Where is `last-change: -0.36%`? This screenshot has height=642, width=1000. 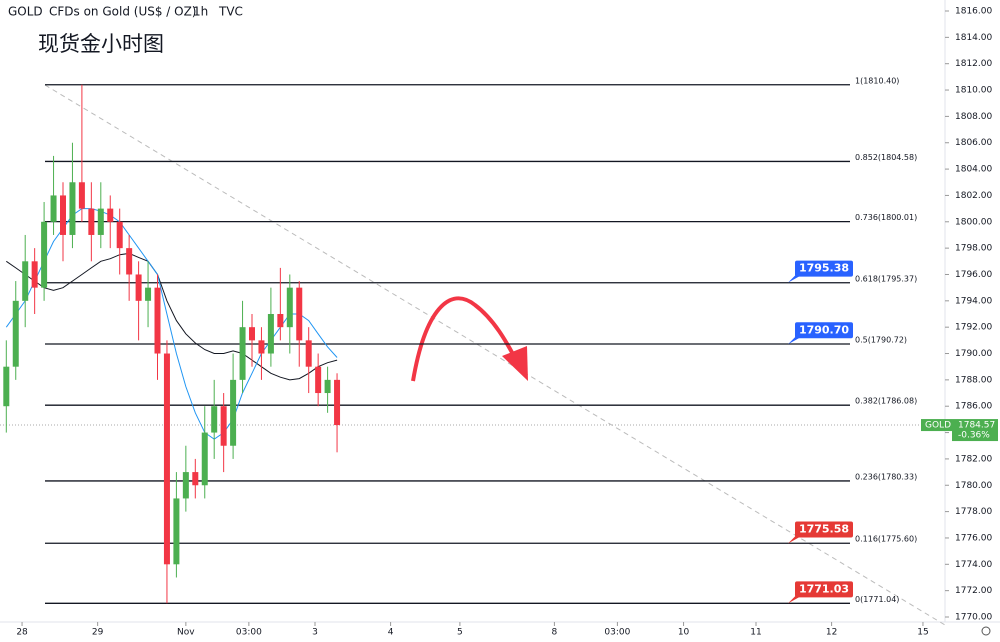
last-change: -0.36% is located at coordinates (974, 436).